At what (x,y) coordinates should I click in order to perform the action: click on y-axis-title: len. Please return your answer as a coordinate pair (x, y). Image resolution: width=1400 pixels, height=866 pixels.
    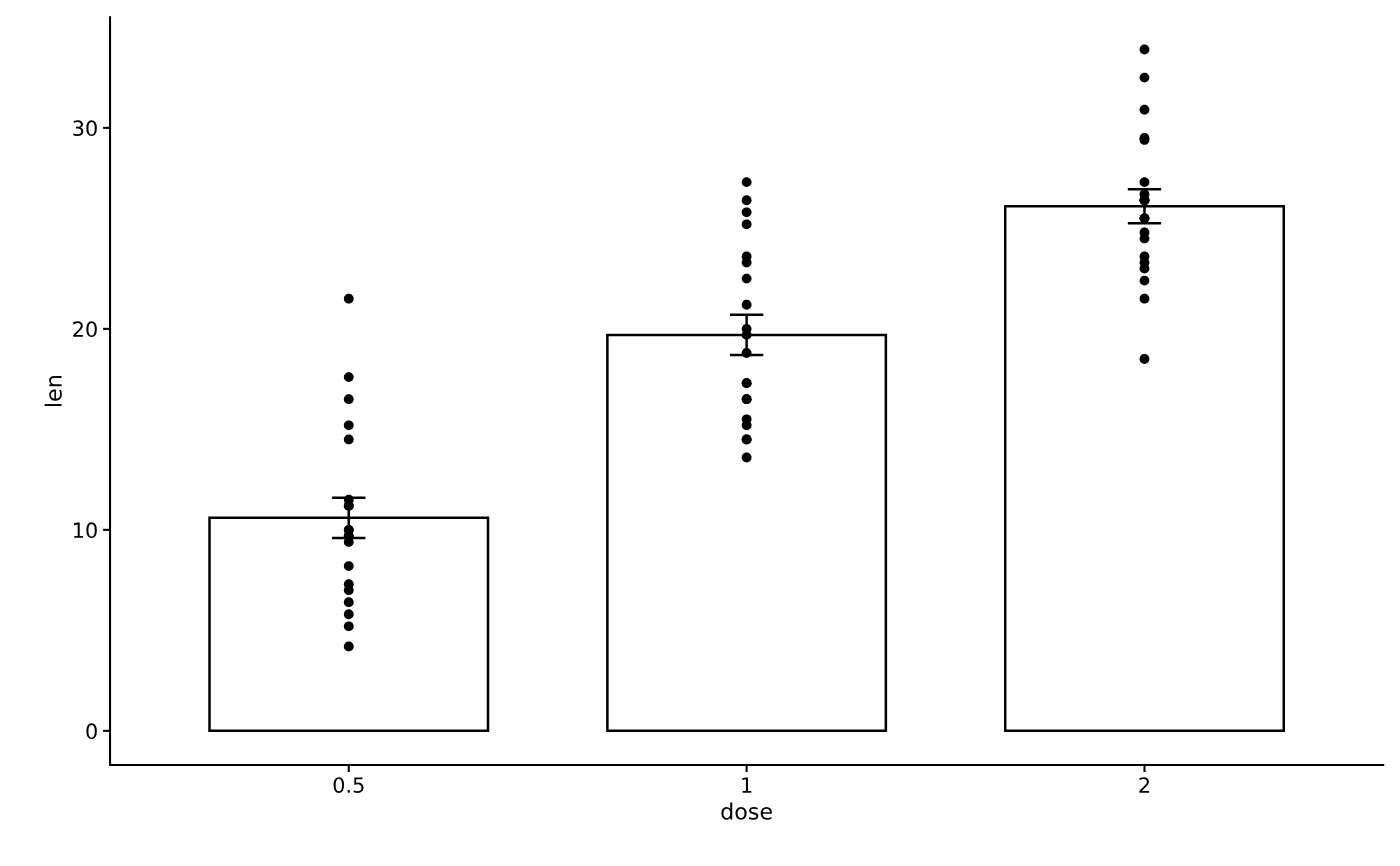
    Looking at the image, I should click on (53, 391).